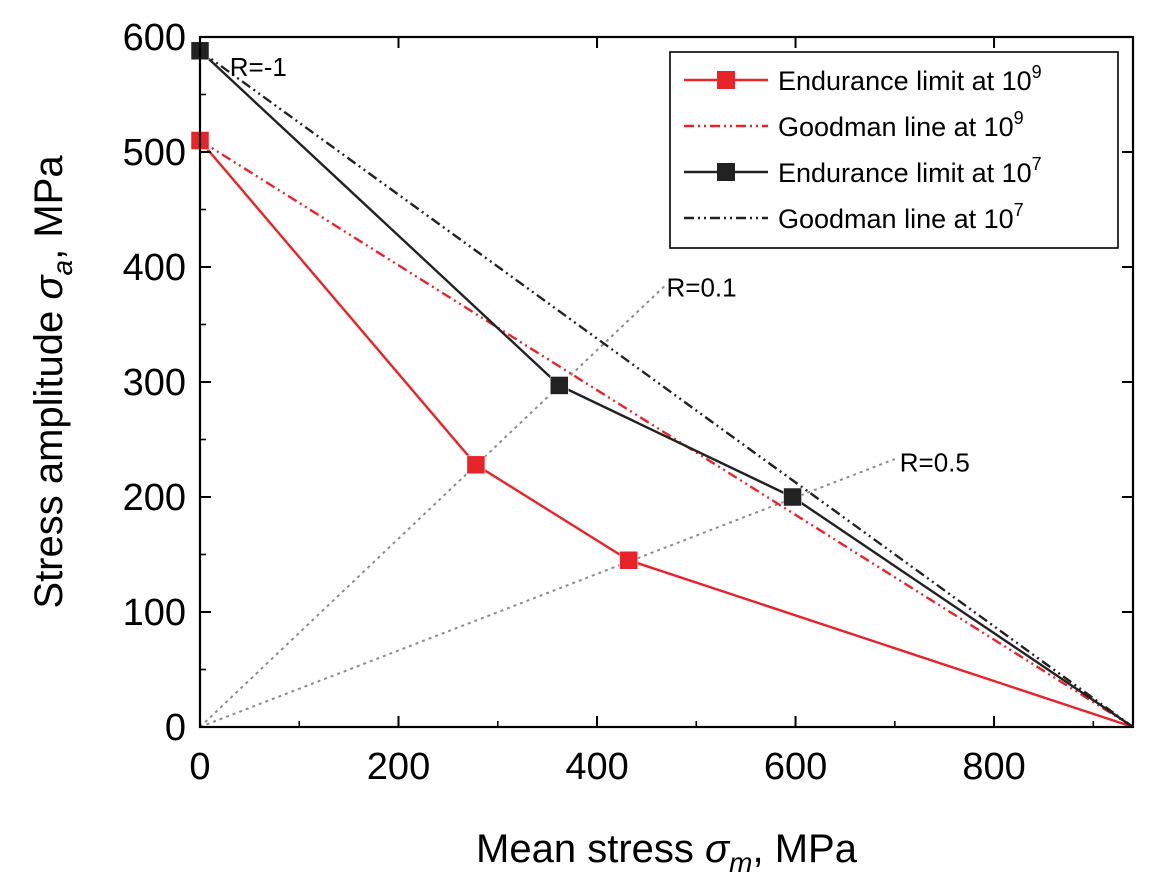  I want to click on annotation-r-1: R=-1, so click(258, 67).